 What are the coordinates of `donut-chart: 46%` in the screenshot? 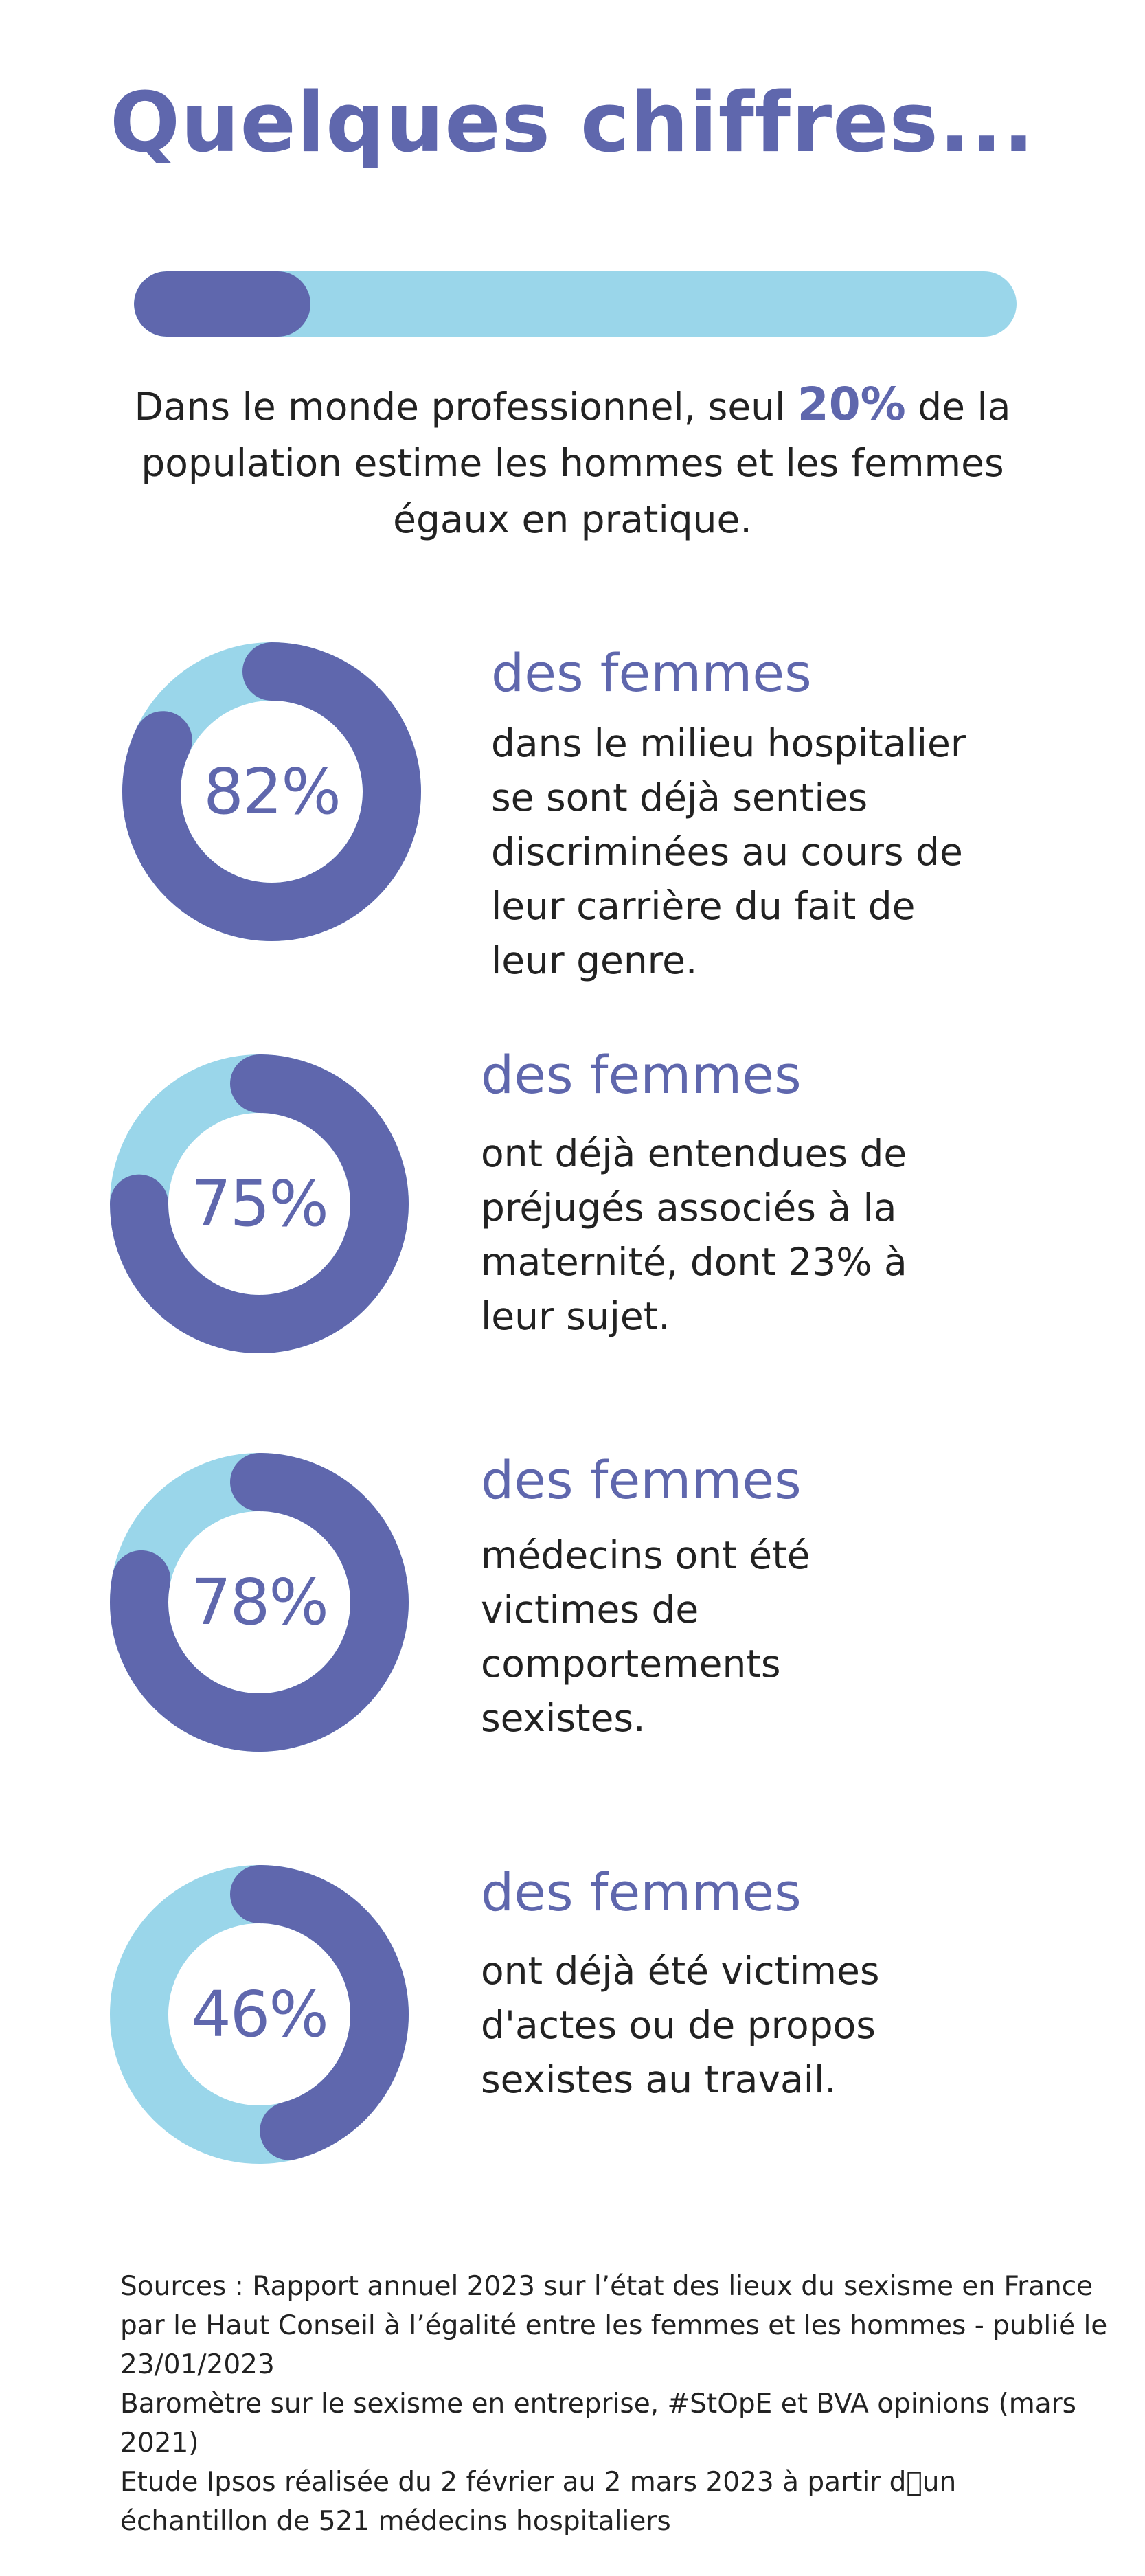 It's located at (259, 2014).